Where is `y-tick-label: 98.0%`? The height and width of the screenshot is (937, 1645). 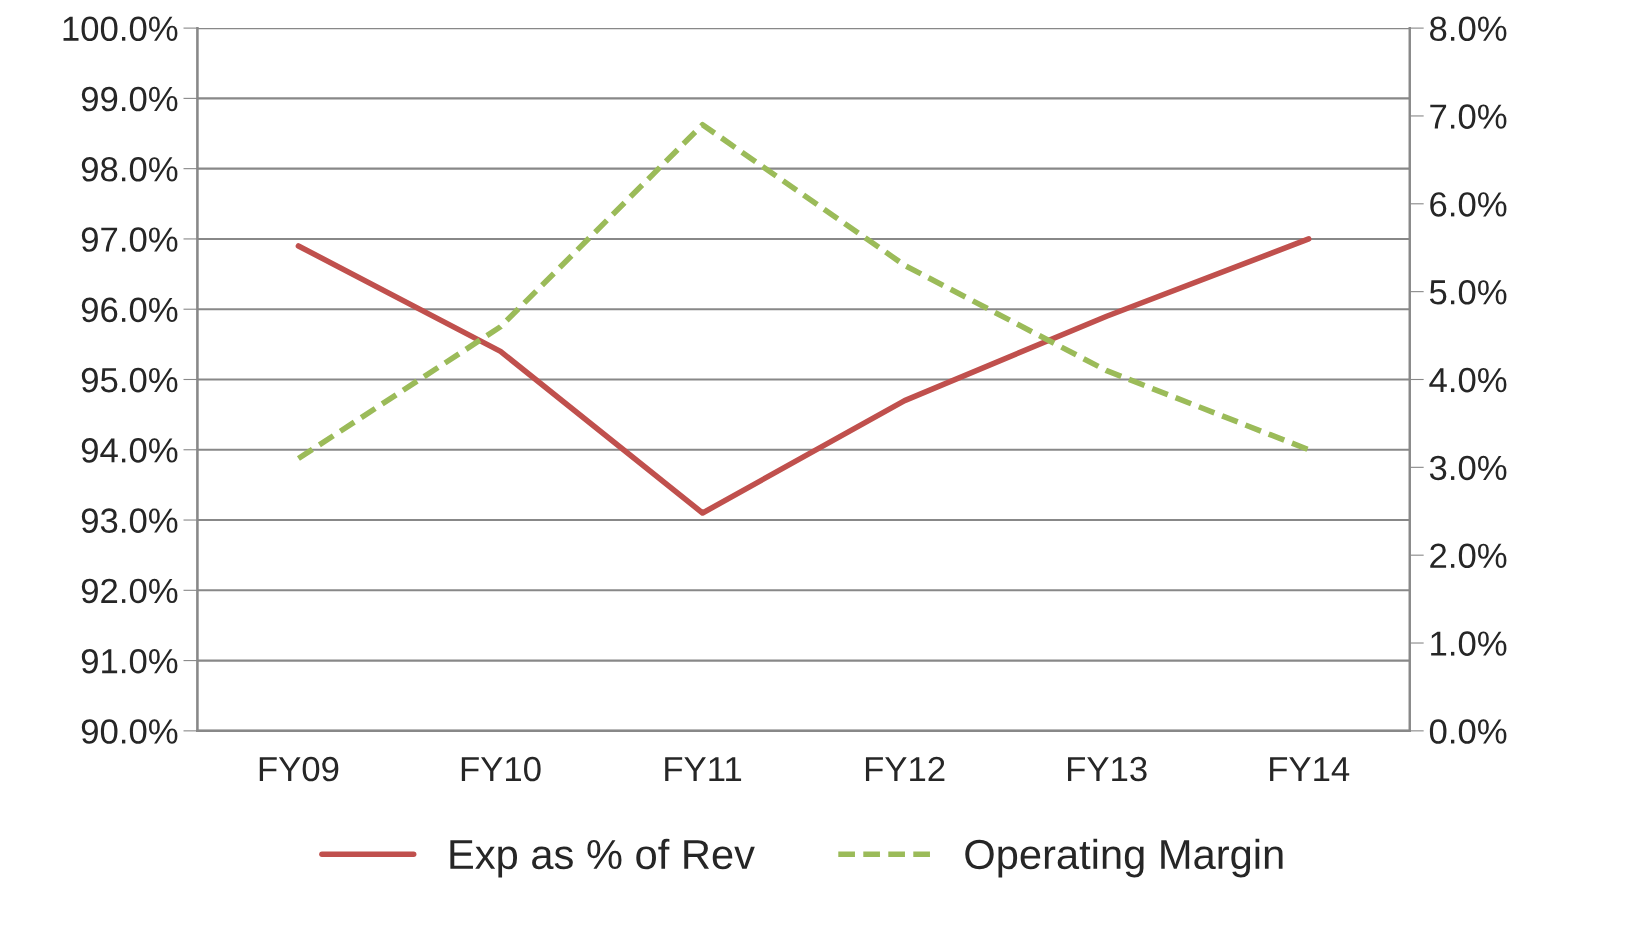
y-tick-label: 98.0% is located at coordinates (129, 169).